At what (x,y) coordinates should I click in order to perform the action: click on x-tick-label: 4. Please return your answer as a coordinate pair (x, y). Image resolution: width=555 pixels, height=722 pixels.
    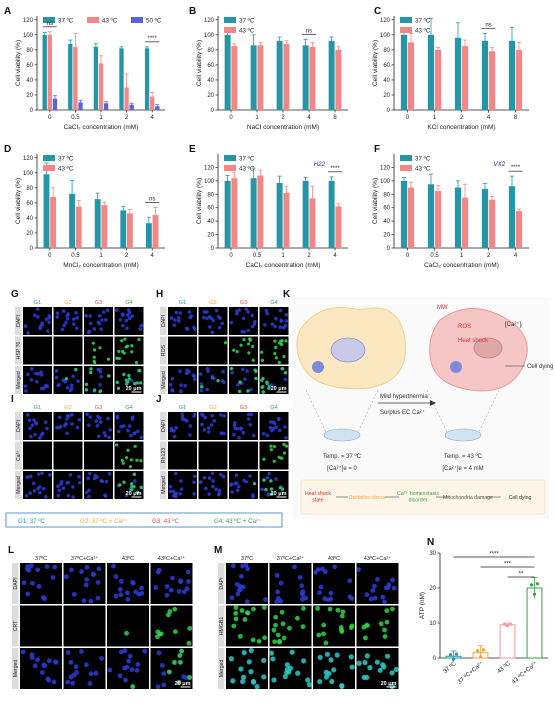
    Looking at the image, I should click on (489, 118).